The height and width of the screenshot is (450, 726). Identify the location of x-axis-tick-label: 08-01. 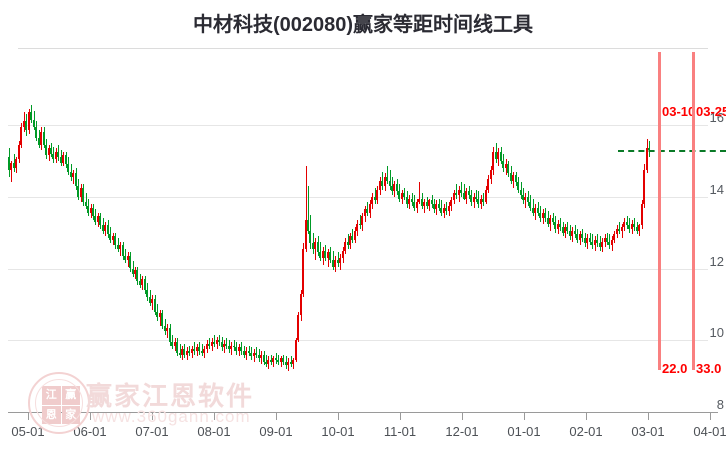
(214, 431).